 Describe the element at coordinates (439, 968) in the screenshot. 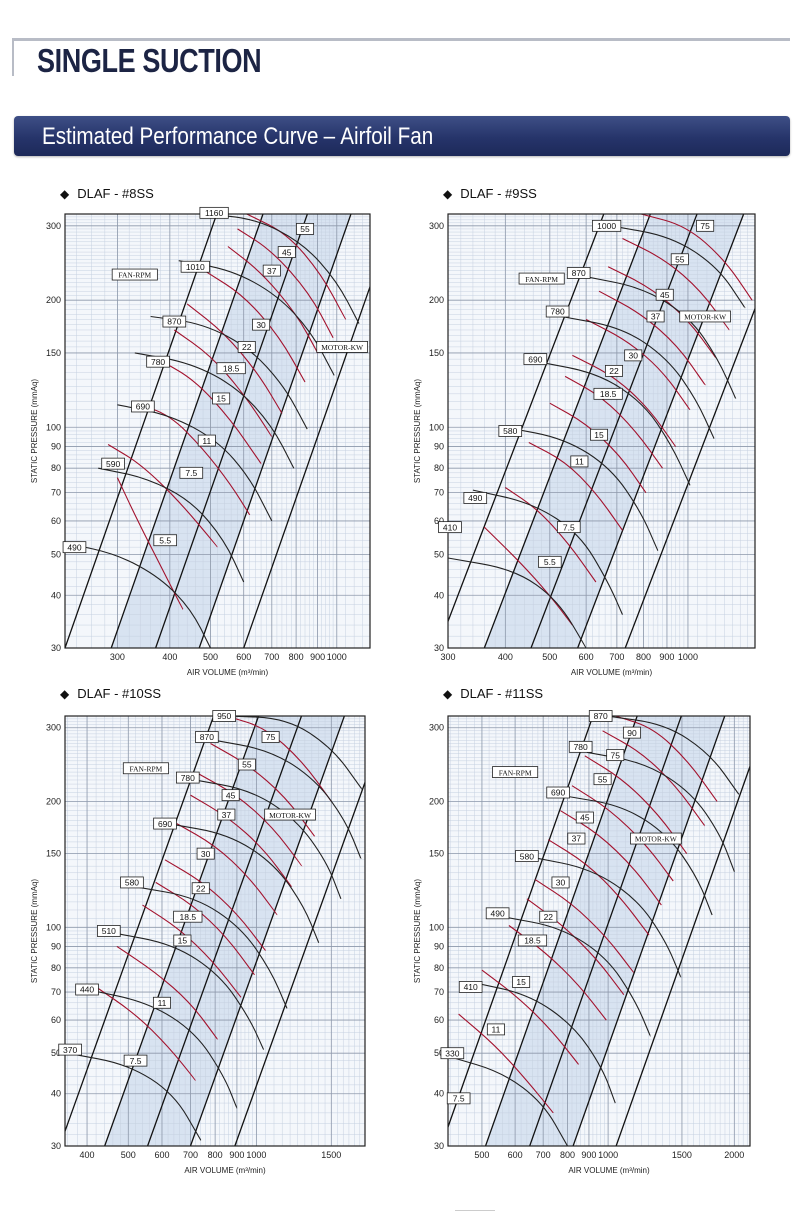

I see `y-tick-label: 80` at that location.